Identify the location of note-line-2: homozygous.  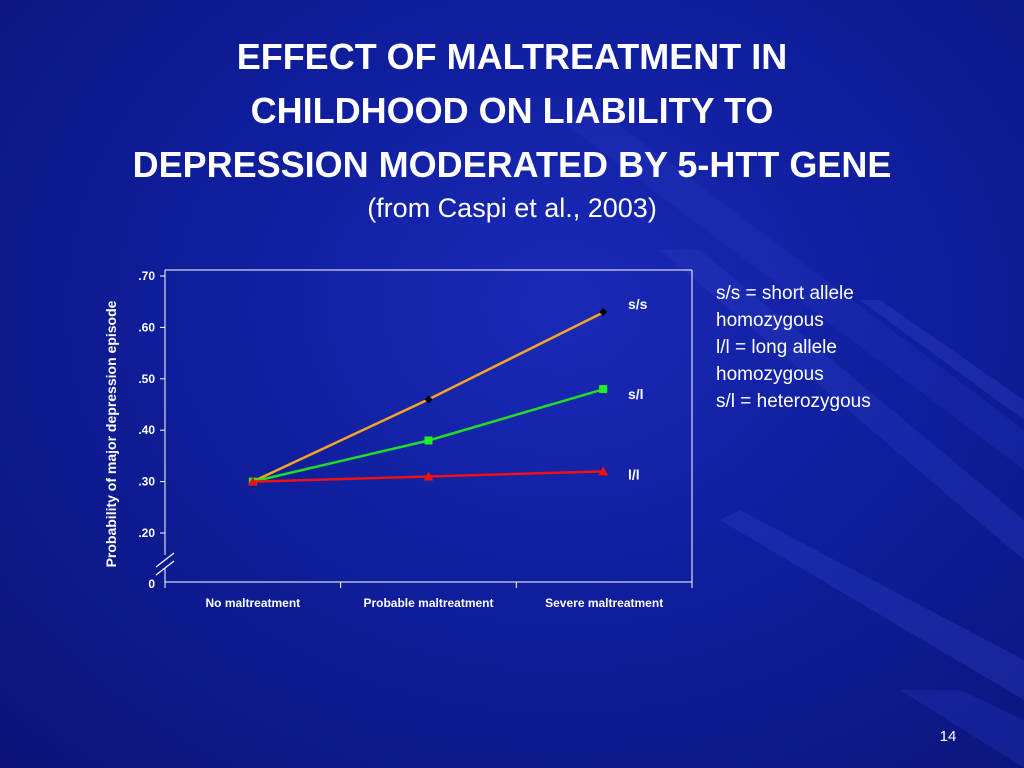
(770, 320).